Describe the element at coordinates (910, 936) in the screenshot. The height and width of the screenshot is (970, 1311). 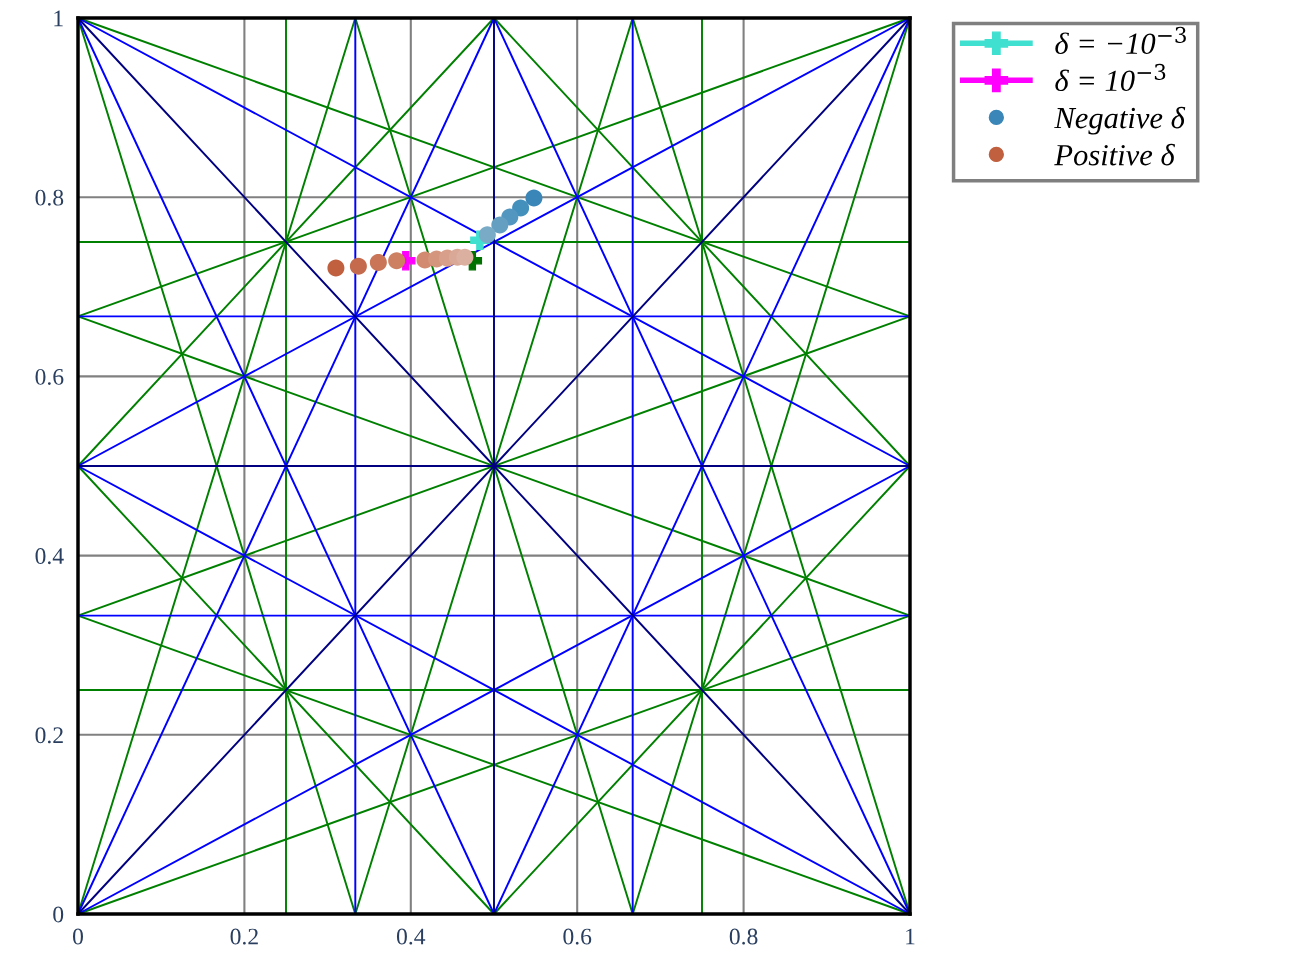
I see `x-tick-label: 1` at that location.